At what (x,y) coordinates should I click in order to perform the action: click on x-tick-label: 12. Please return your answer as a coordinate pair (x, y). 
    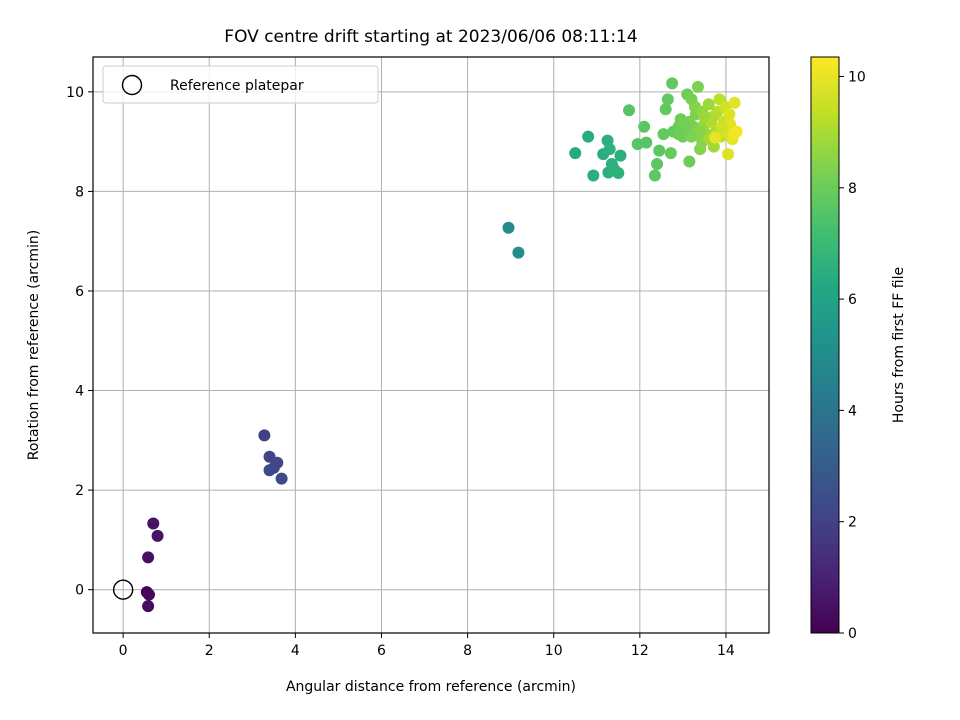
    Looking at the image, I should click on (640, 651).